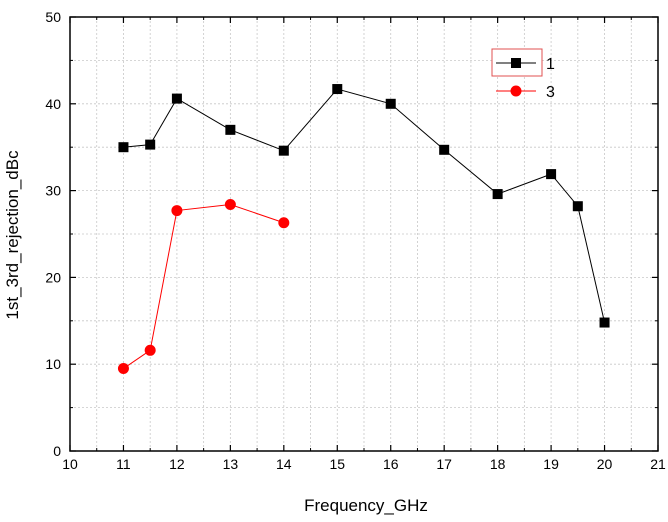 The height and width of the screenshot is (522, 668). I want to click on x-tick-label: 16, so click(391, 464).